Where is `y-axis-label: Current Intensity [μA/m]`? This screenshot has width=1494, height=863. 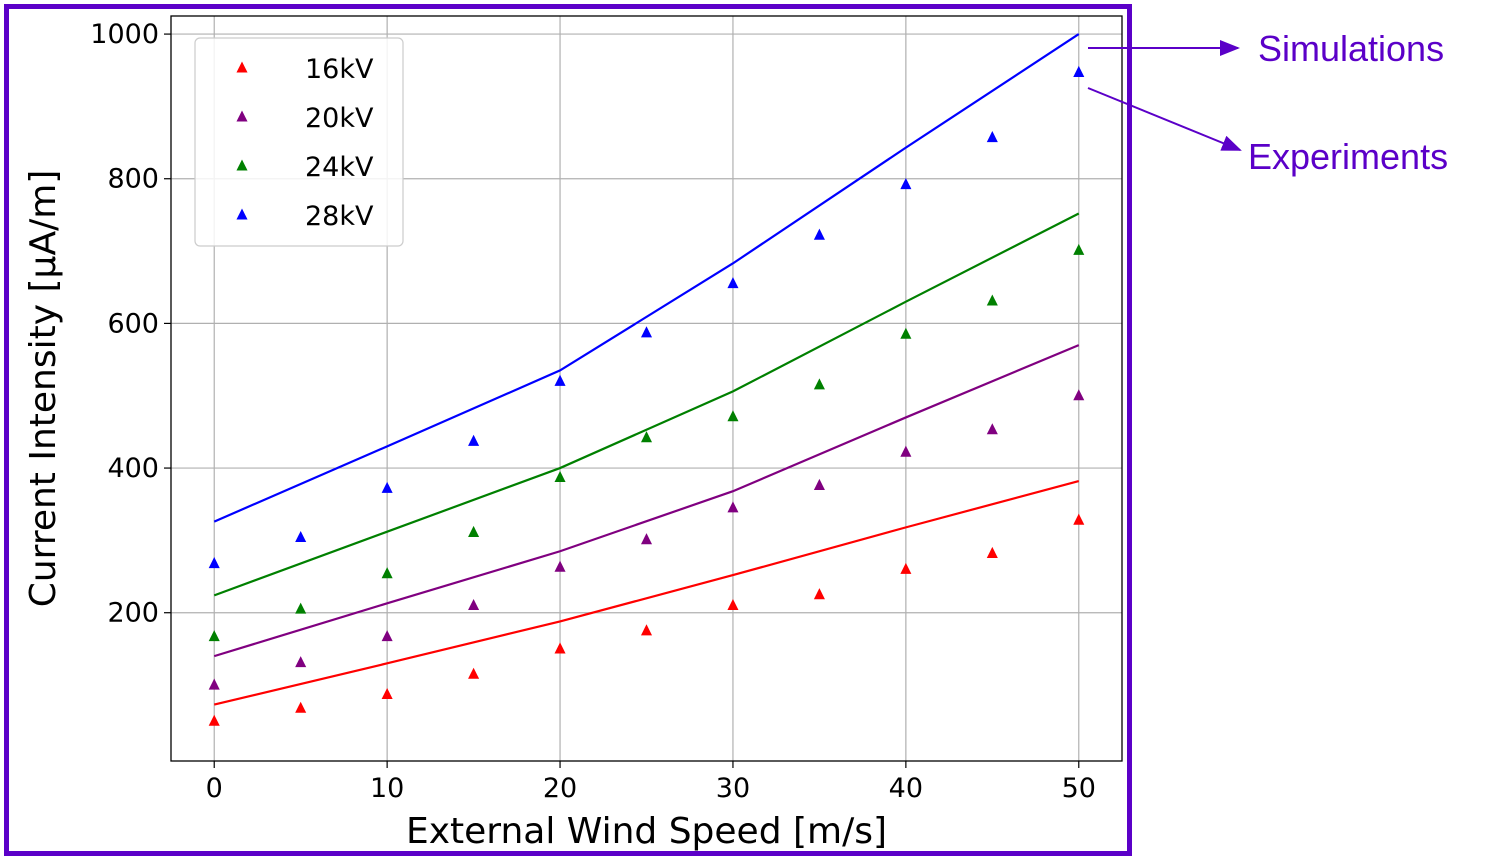
y-axis-label: Current Intensity [μA/m] is located at coordinates (43, 389).